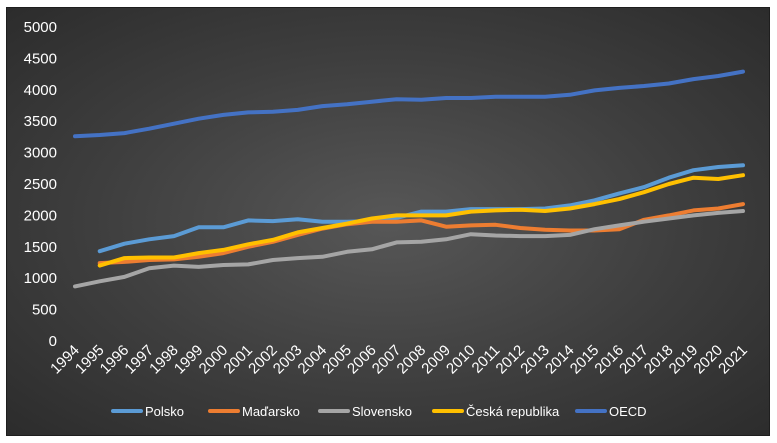  What do you see at coordinates (164, 411) in the screenshot?
I see `legend-label-0: Polsko` at bounding box center [164, 411].